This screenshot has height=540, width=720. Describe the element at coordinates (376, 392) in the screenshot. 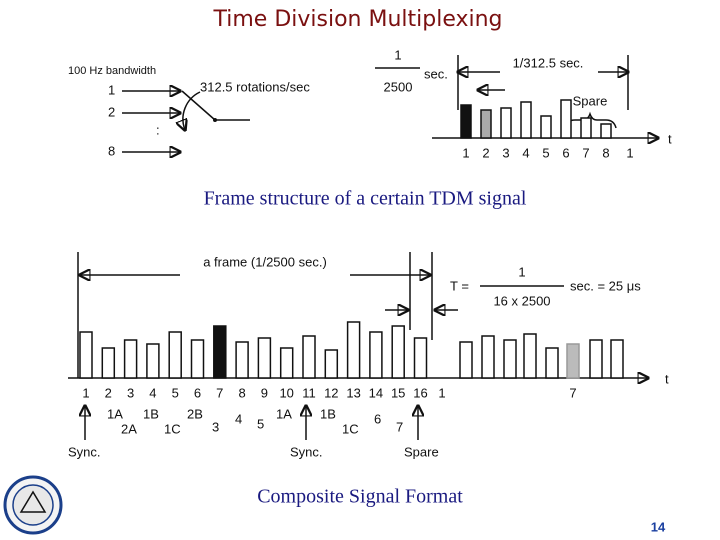

I see `slot-number: 14` at that location.